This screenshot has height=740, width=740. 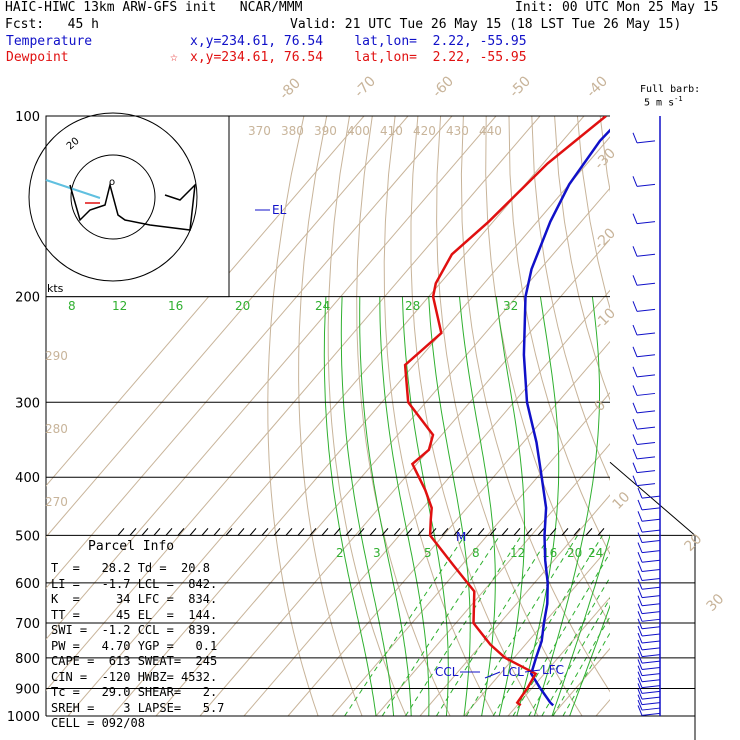 What do you see at coordinates (428, 553) in the screenshot?
I see `mixing-ratio-label: 5` at bounding box center [428, 553].